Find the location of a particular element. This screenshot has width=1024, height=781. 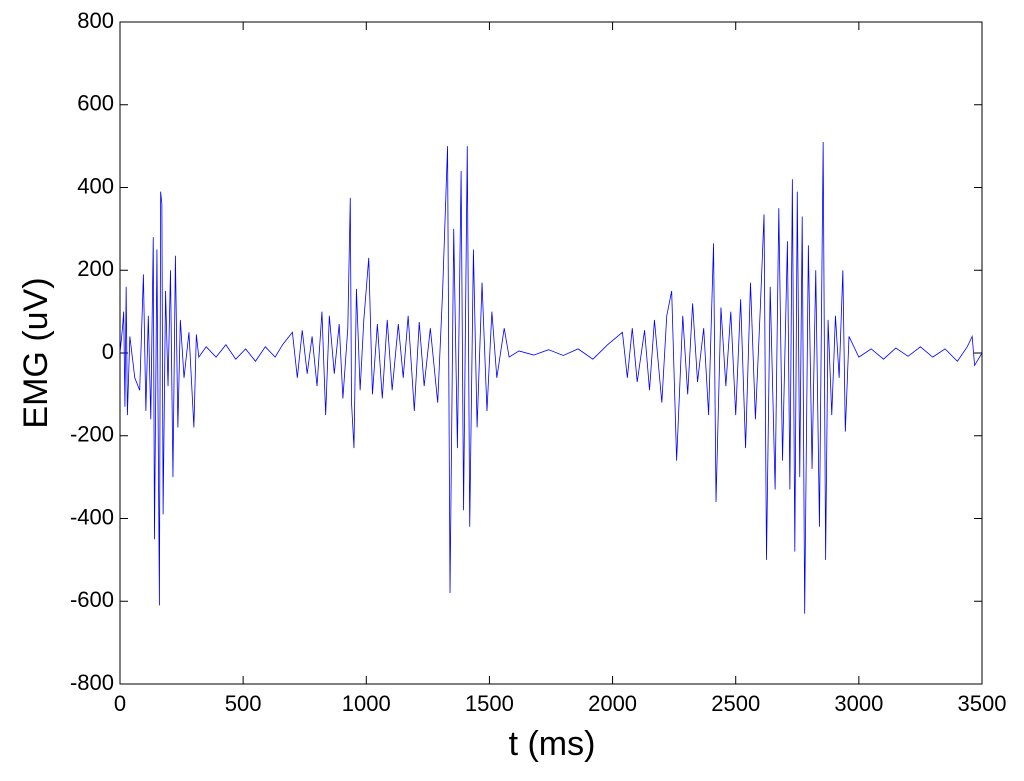

y-tick-label: -400 is located at coordinates (92, 516).